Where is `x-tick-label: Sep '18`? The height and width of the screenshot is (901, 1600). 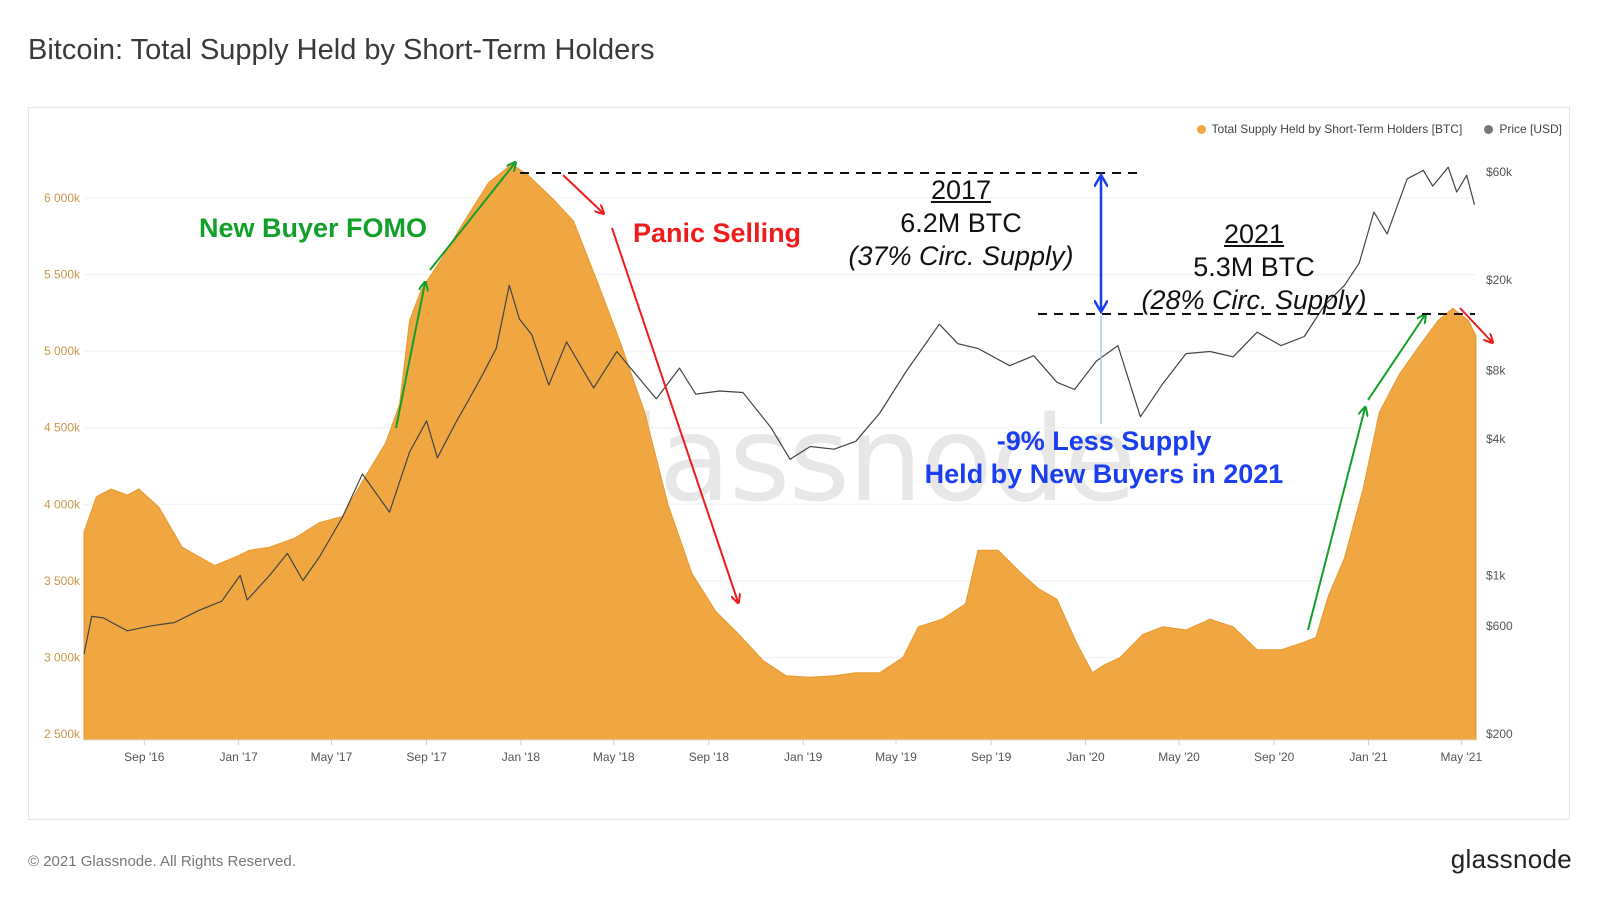 x-tick-label: Sep '18 is located at coordinates (709, 757).